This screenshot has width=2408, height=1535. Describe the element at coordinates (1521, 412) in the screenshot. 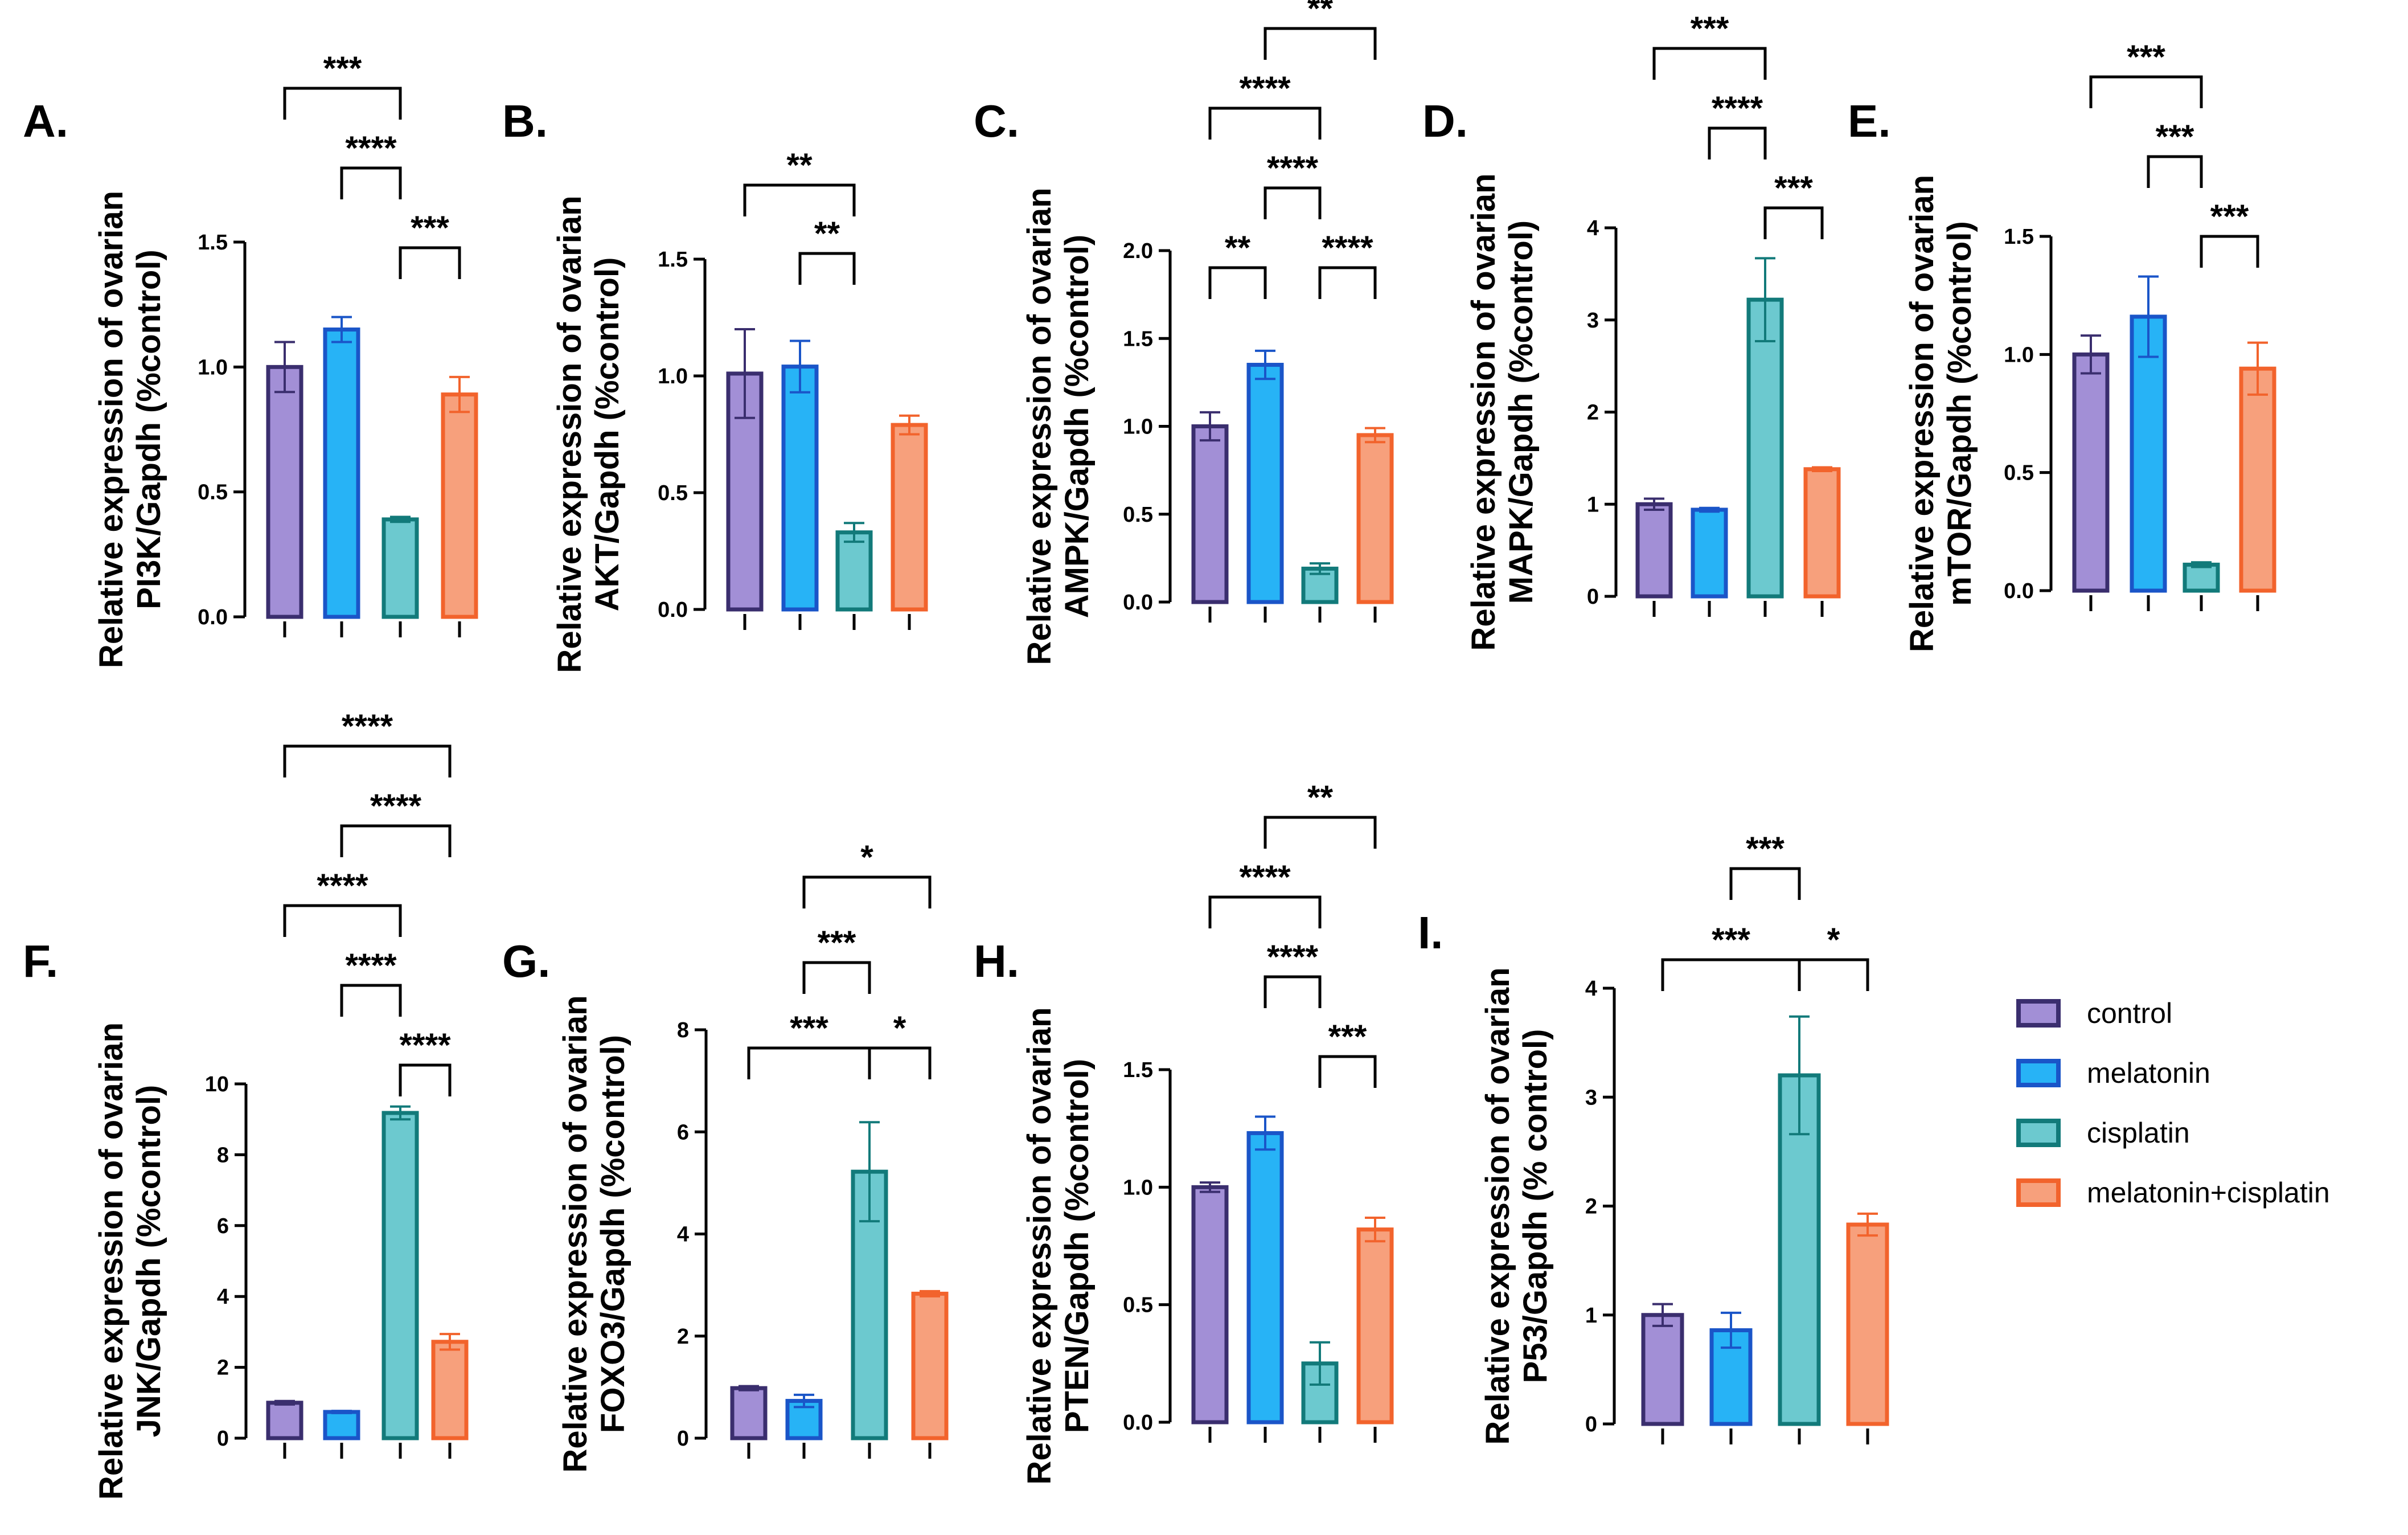

I see `y-axis-label-line: MAPK/Gapdh (%control)` at that location.